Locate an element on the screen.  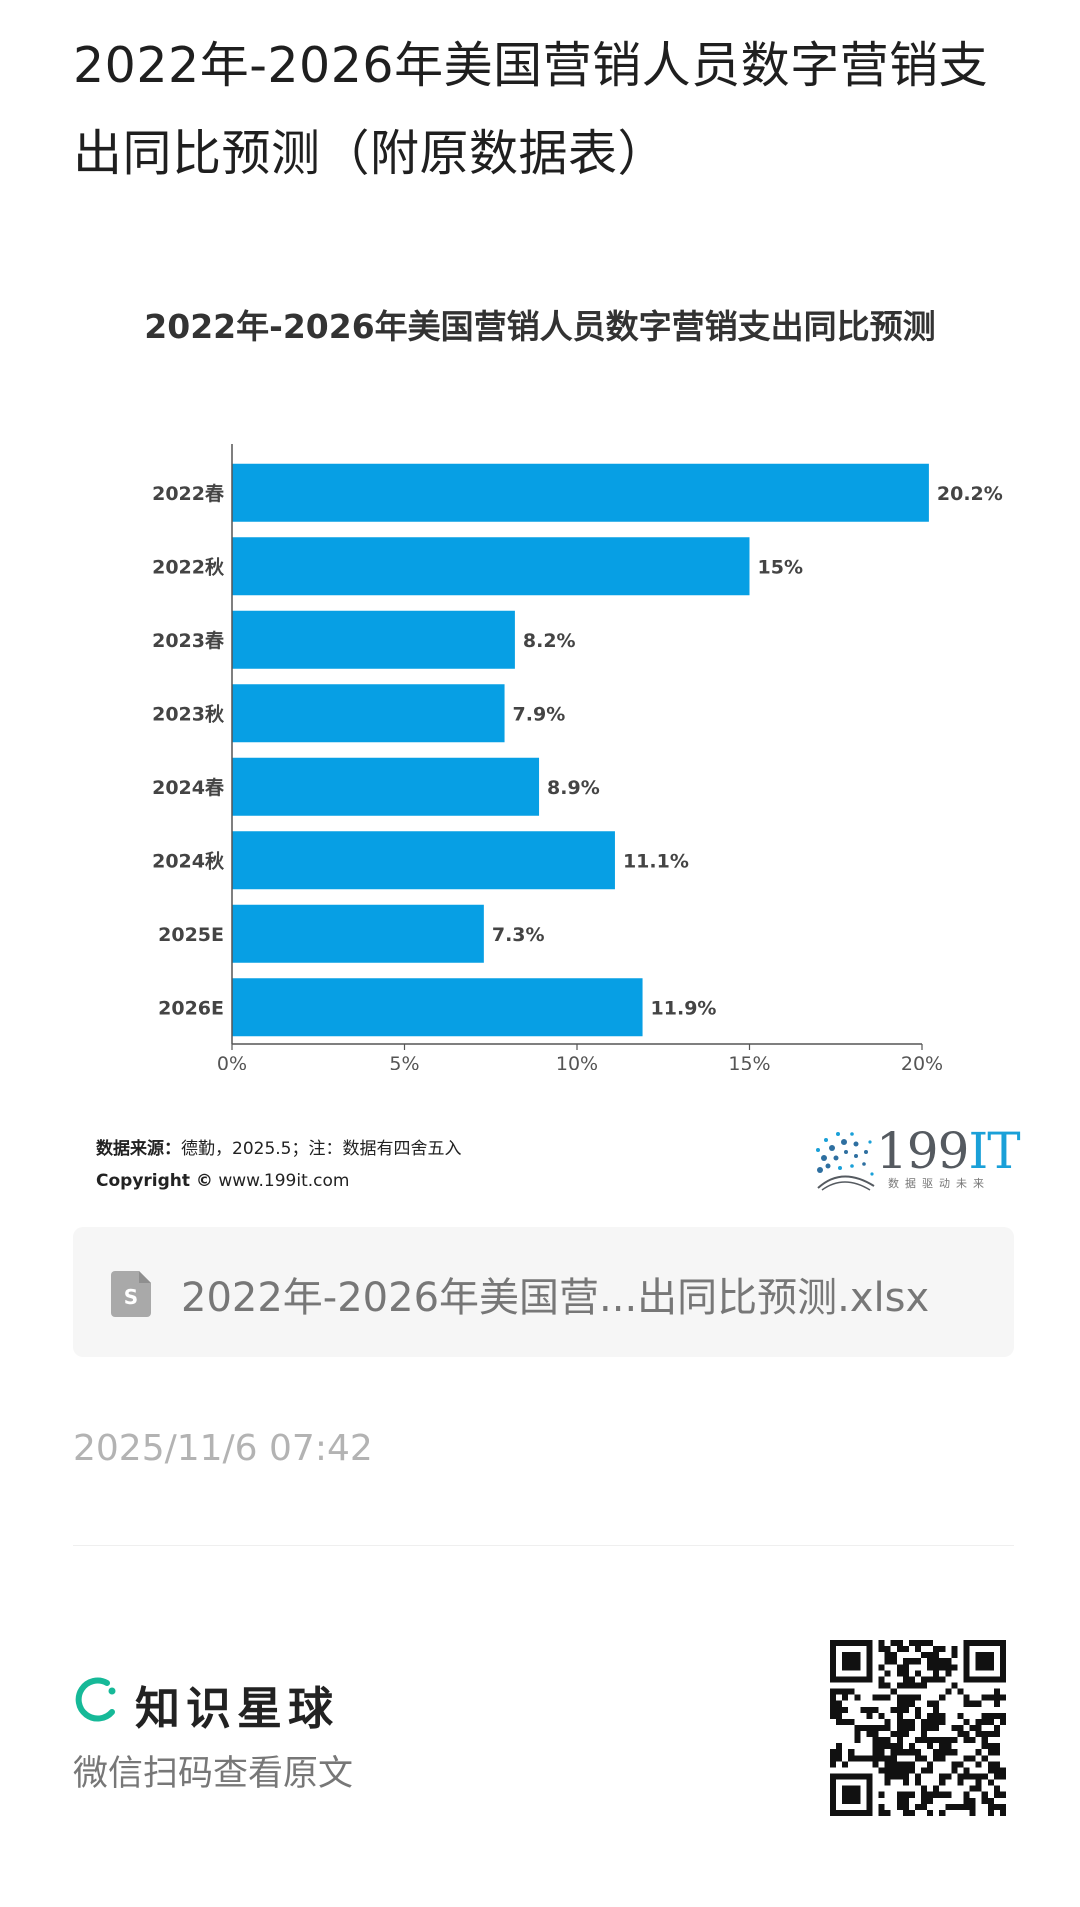
category-label: 2026E is located at coordinates (191, 1008).